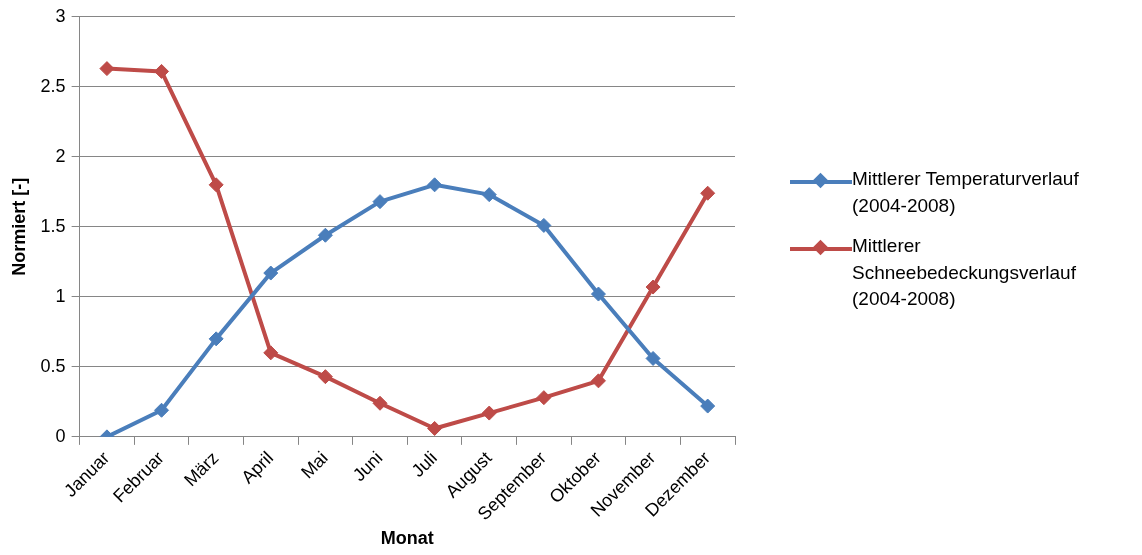 The height and width of the screenshot is (555, 1142). I want to click on x-tick-label: Juli, so click(424, 464).